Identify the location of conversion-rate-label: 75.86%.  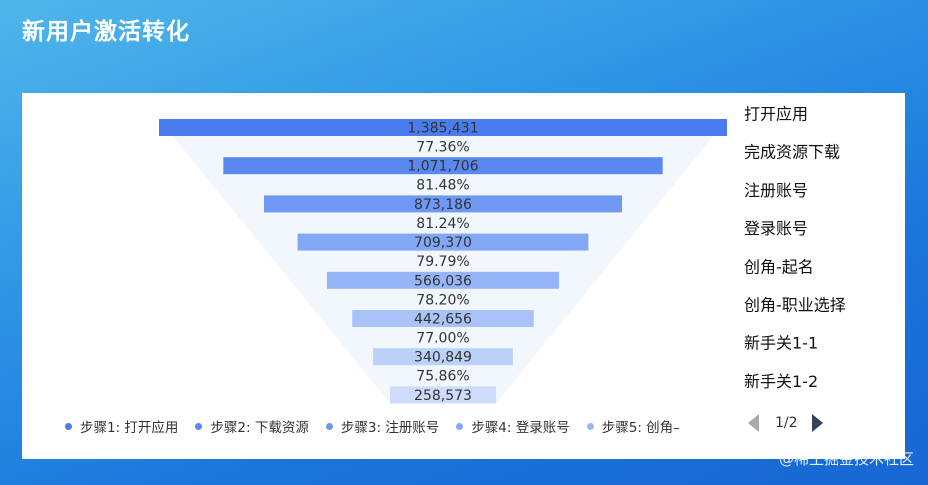
(442, 377).